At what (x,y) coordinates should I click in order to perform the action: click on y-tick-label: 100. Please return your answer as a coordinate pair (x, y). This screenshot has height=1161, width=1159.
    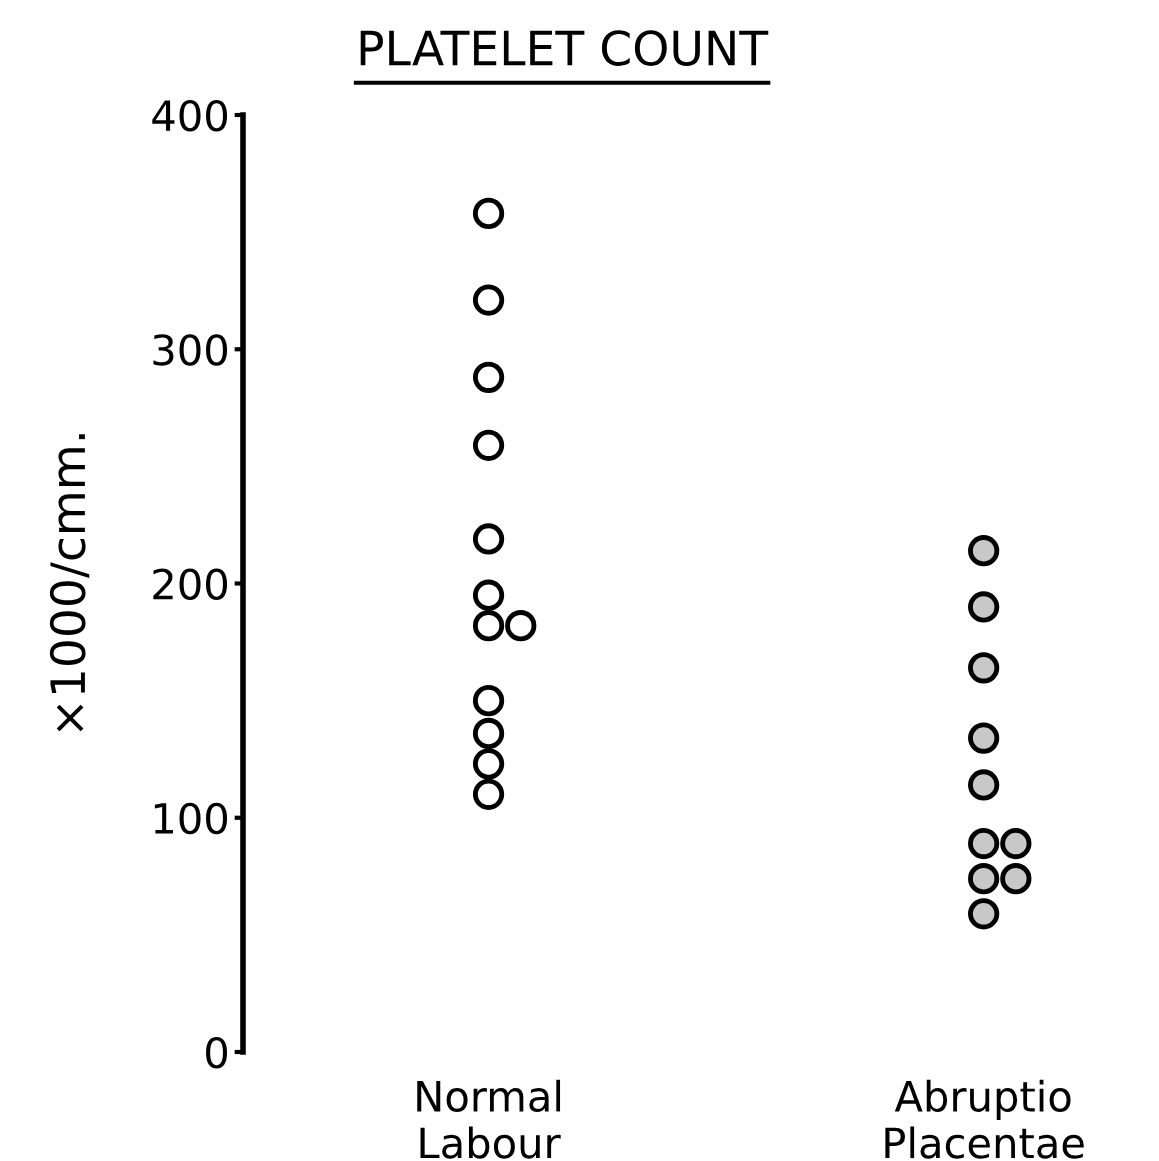
    Looking at the image, I should click on (191, 818).